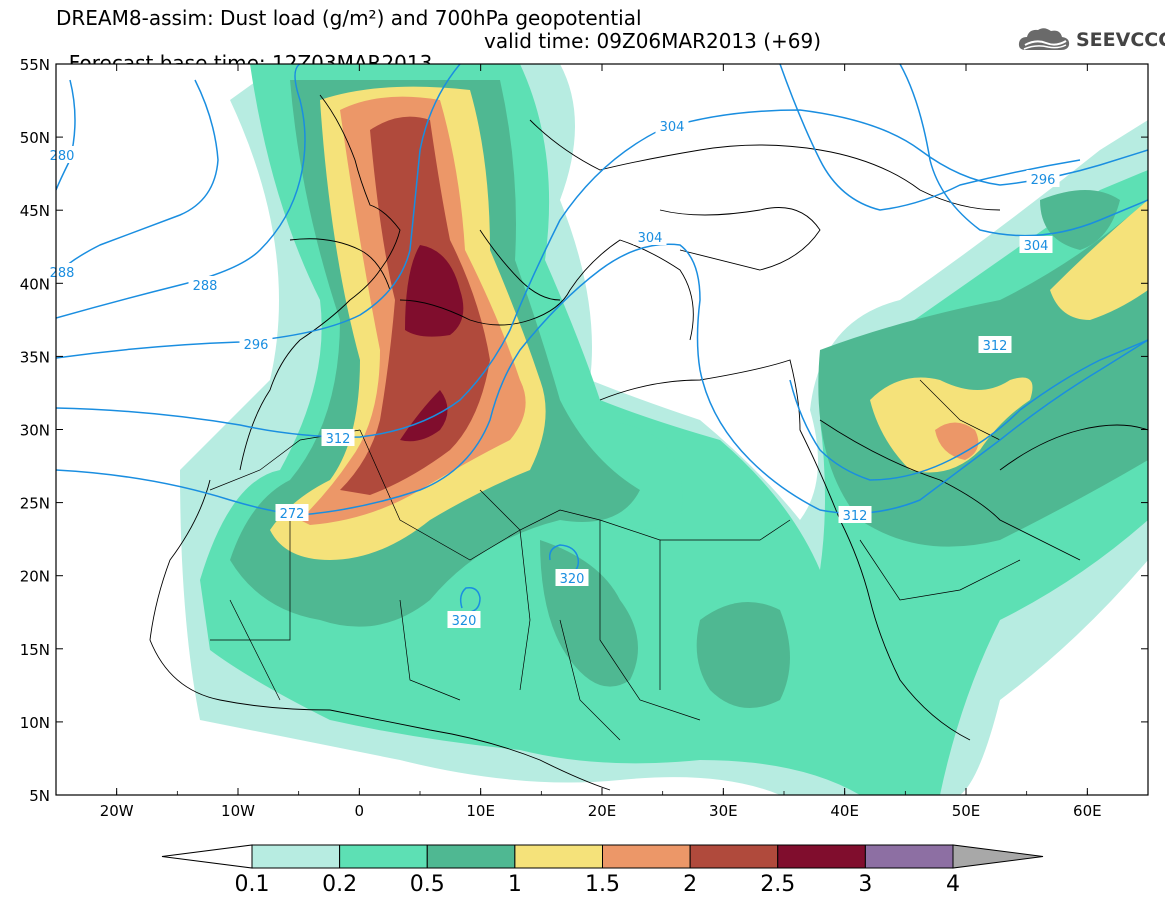 This screenshot has height=907, width=1165. What do you see at coordinates (35, 284) in the screenshot?
I see `lat-label: 40N` at bounding box center [35, 284].